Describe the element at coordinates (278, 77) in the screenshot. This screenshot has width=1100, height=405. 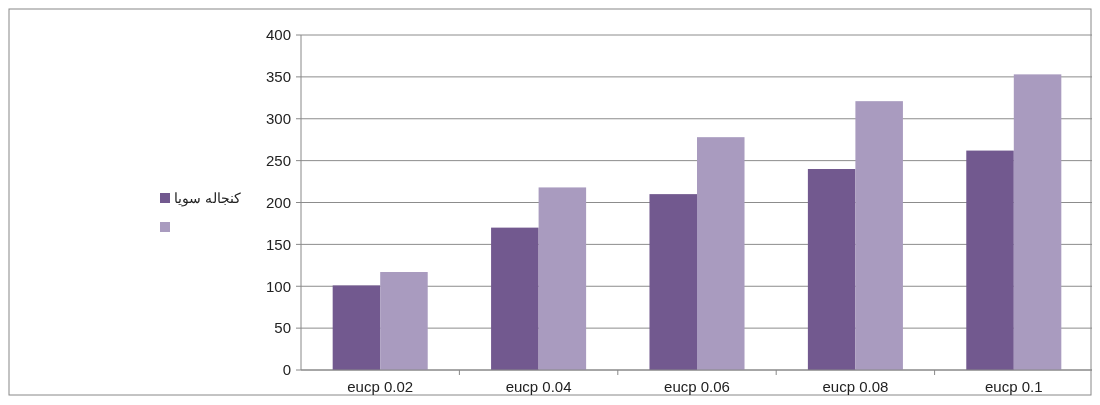
I see `y-tick-label: 350` at that location.